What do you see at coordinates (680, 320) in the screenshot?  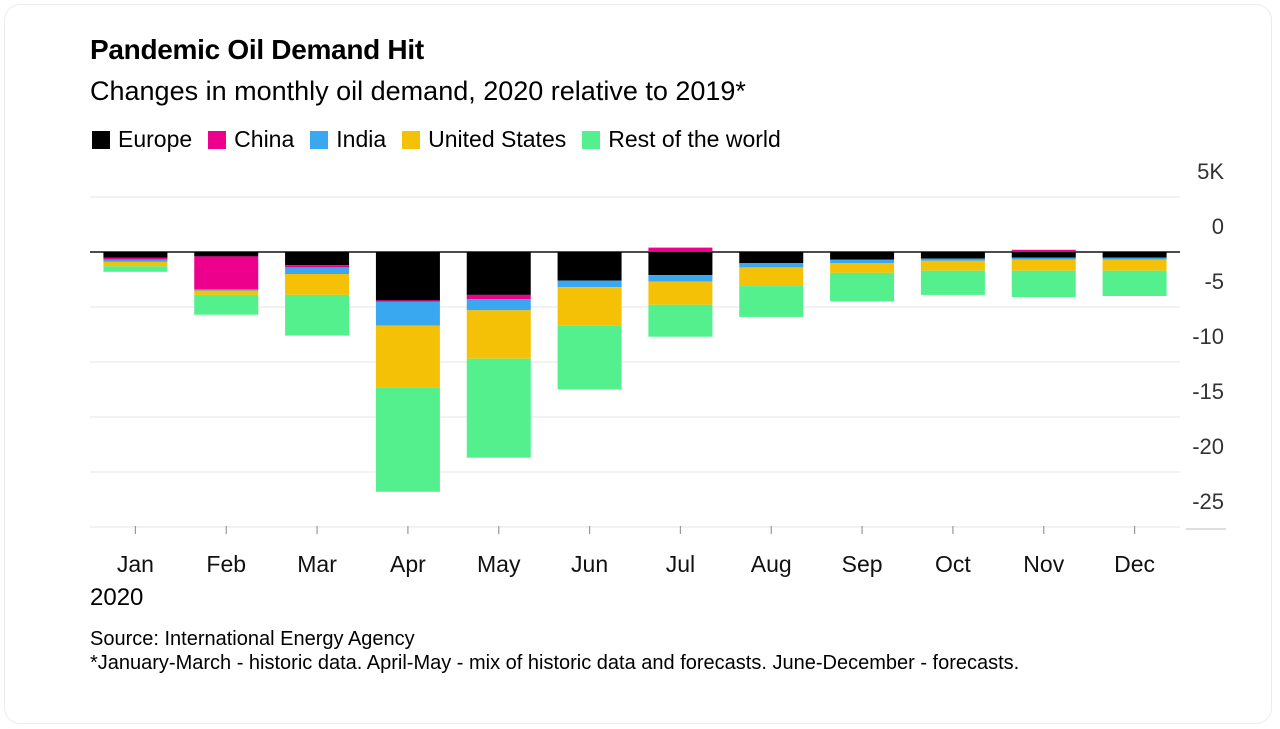 I see `bar-jul-rest-of-the-world` at bounding box center [680, 320].